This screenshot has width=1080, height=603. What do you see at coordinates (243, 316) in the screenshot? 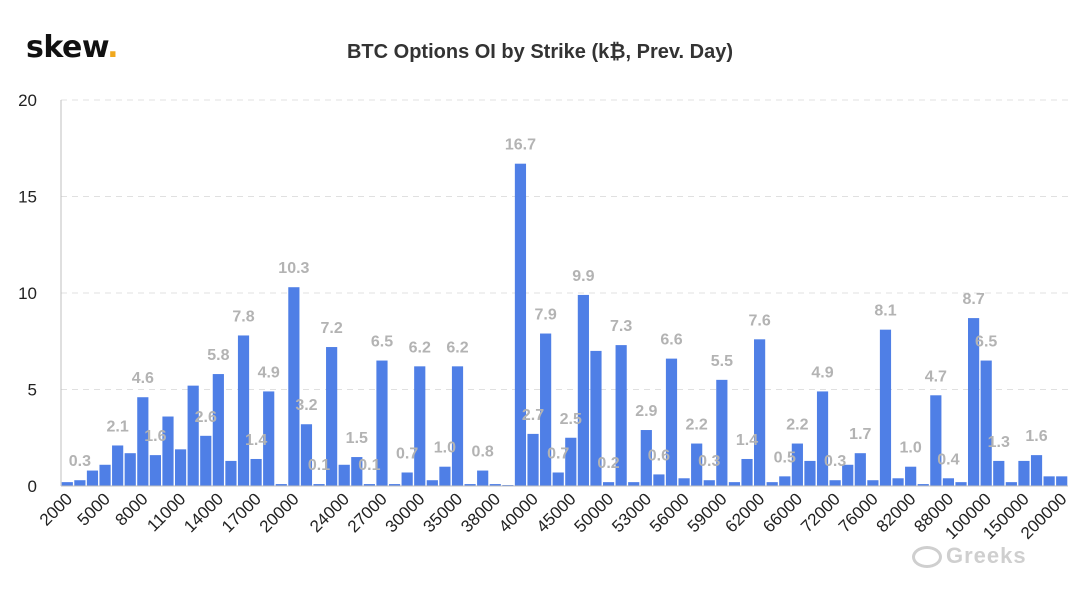
I see `data-label: 7.8` at bounding box center [243, 316].